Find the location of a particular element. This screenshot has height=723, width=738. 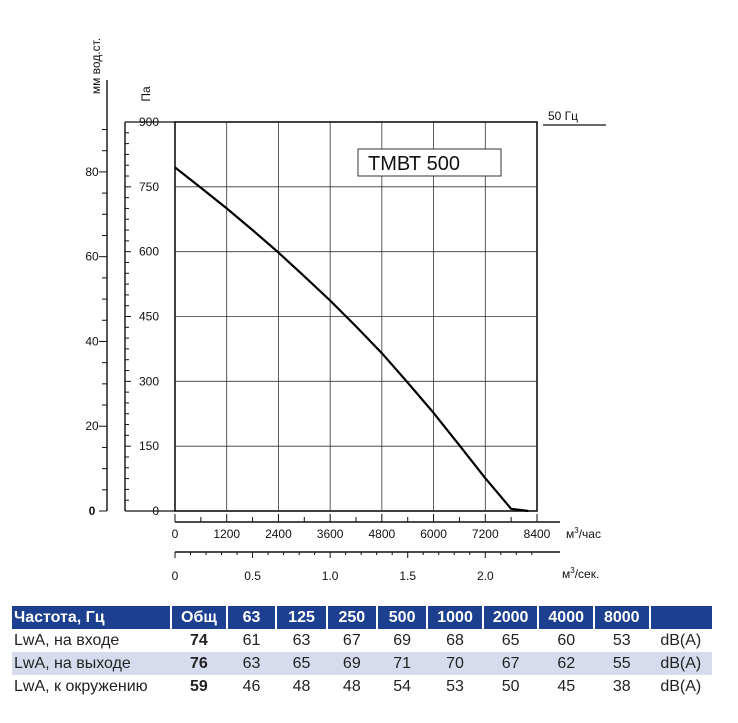

x2-tick-label: 1.5 is located at coordinates (407, 576).